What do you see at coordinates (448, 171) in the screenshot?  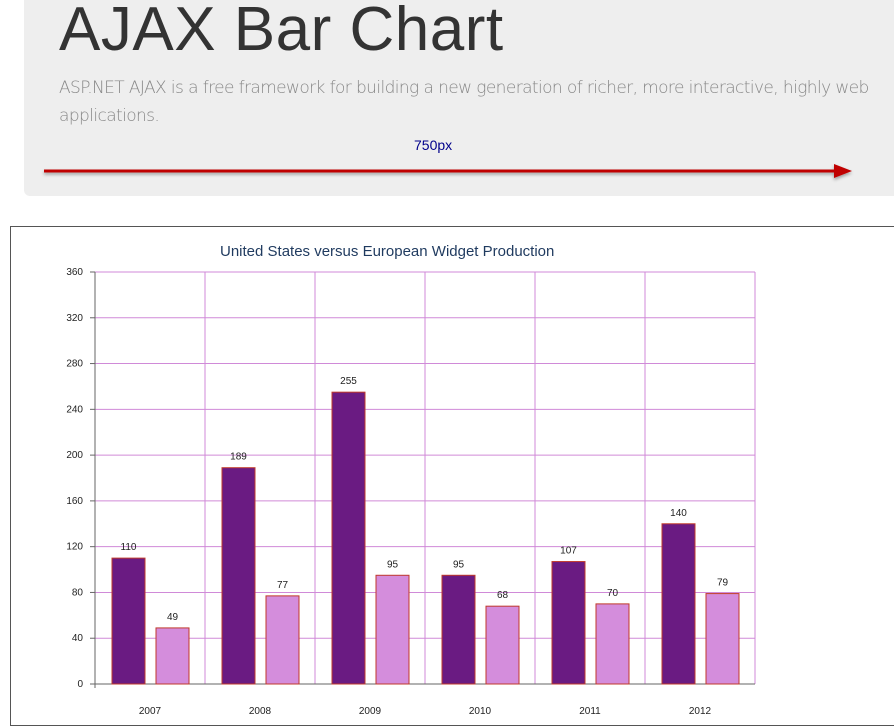 I see `width-arrow-icon` at bounding box center [448, 171].